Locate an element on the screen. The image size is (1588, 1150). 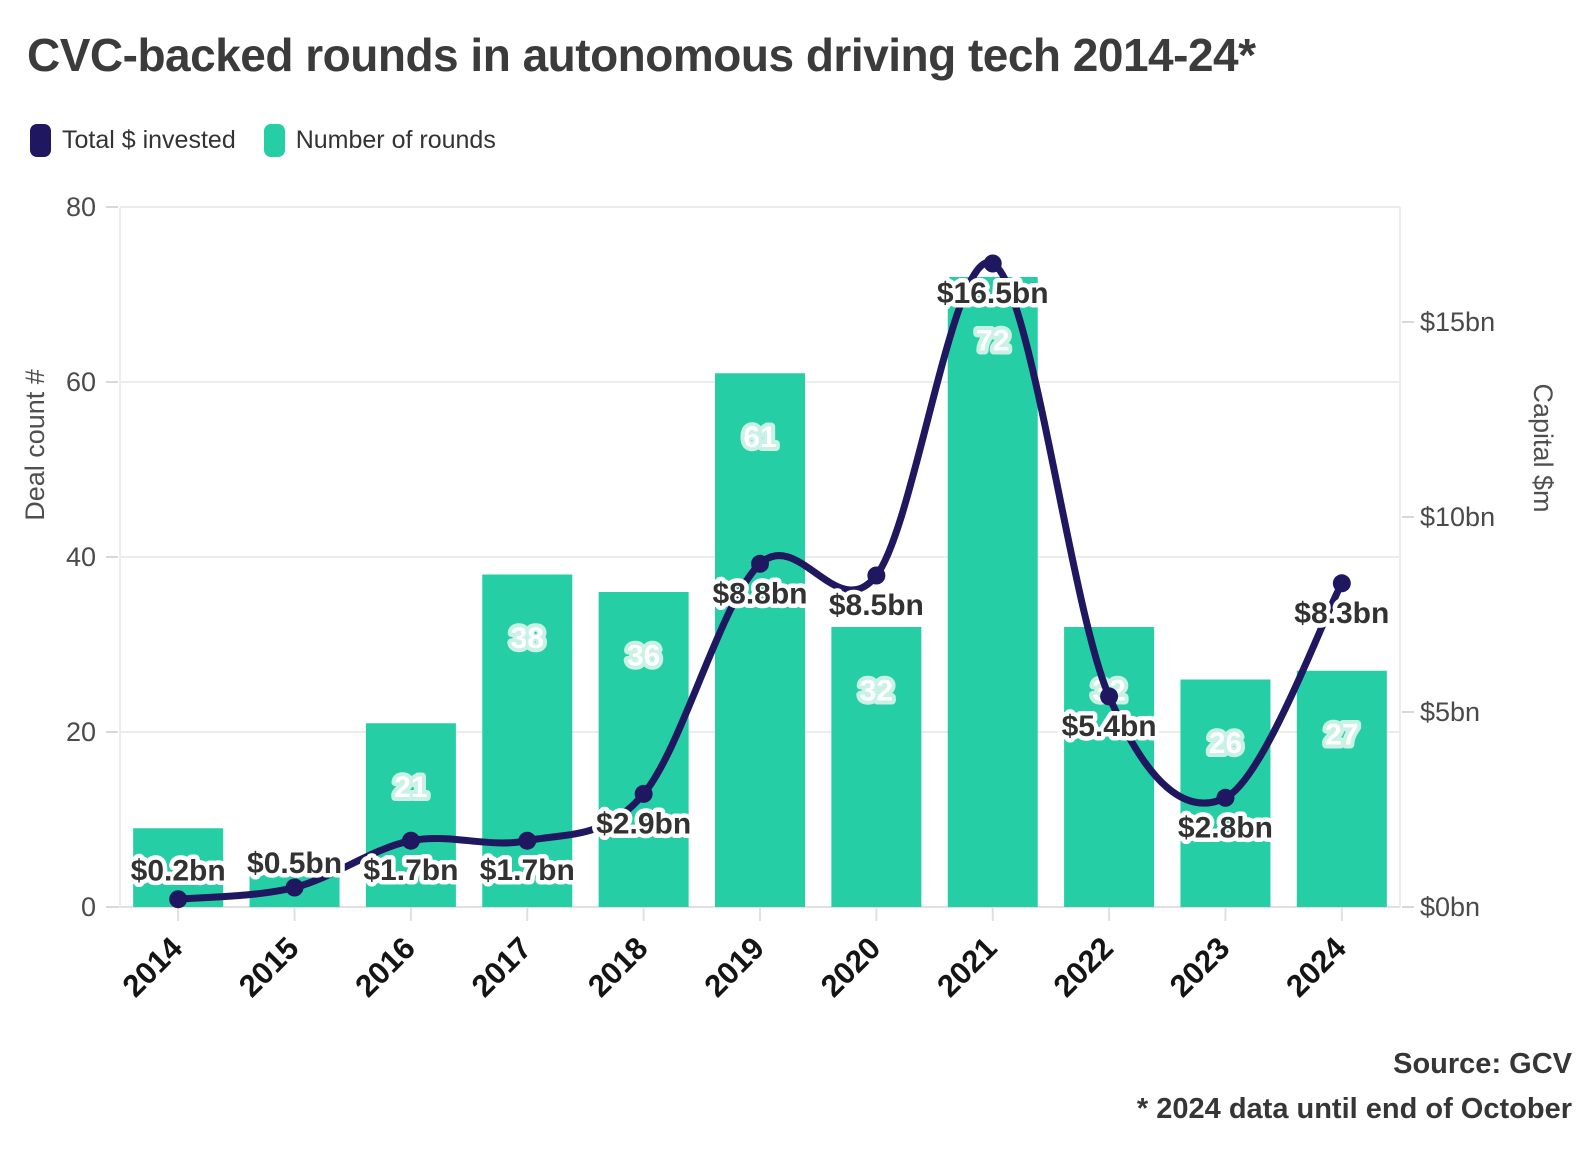
bar-label-2024: 27 is located at coordinates (1341, 734).